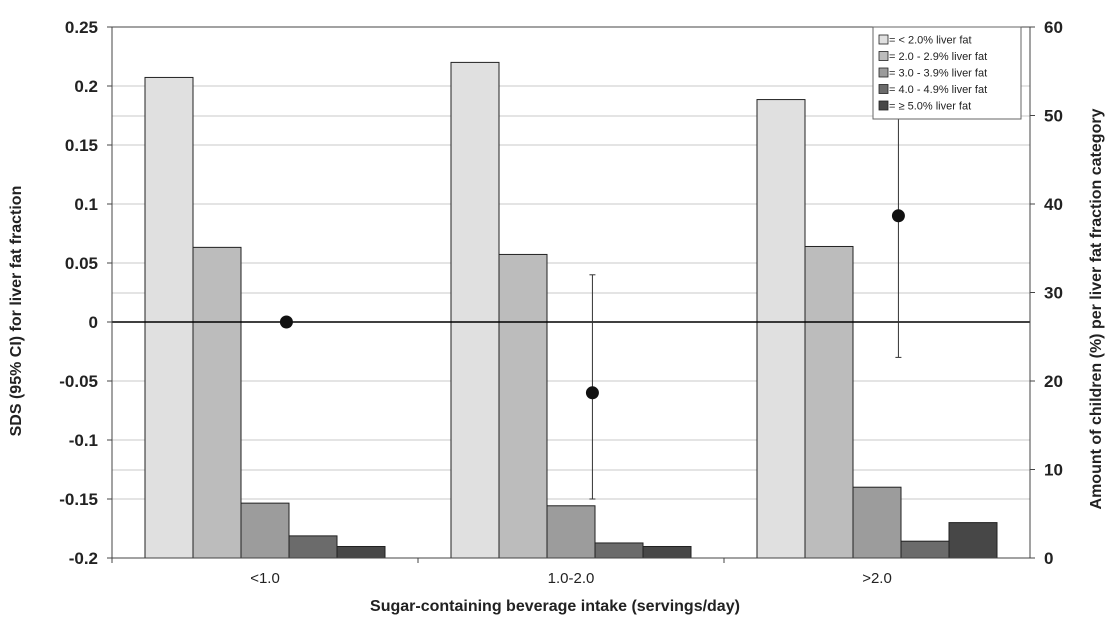  I want to click on right-tick-label: 30, so click(1053, 293).